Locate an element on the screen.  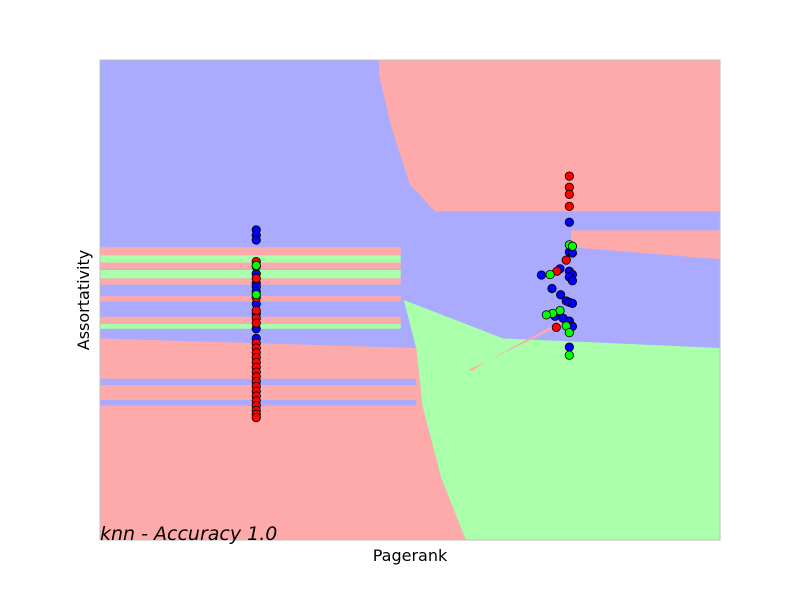
accuracy-annotation: knn - Accuracy 1.0 is located at coordinates (188, 534).